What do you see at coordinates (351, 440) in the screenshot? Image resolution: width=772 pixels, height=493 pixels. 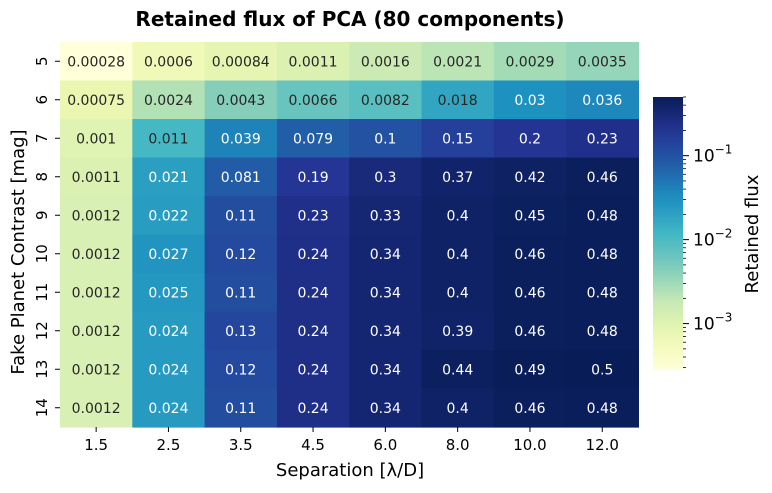 I see `x-tick-labels: 1.5 2.5 3.5 4.5 6.0 8.0 10.0 12.0` at bounding box center [351, 440].